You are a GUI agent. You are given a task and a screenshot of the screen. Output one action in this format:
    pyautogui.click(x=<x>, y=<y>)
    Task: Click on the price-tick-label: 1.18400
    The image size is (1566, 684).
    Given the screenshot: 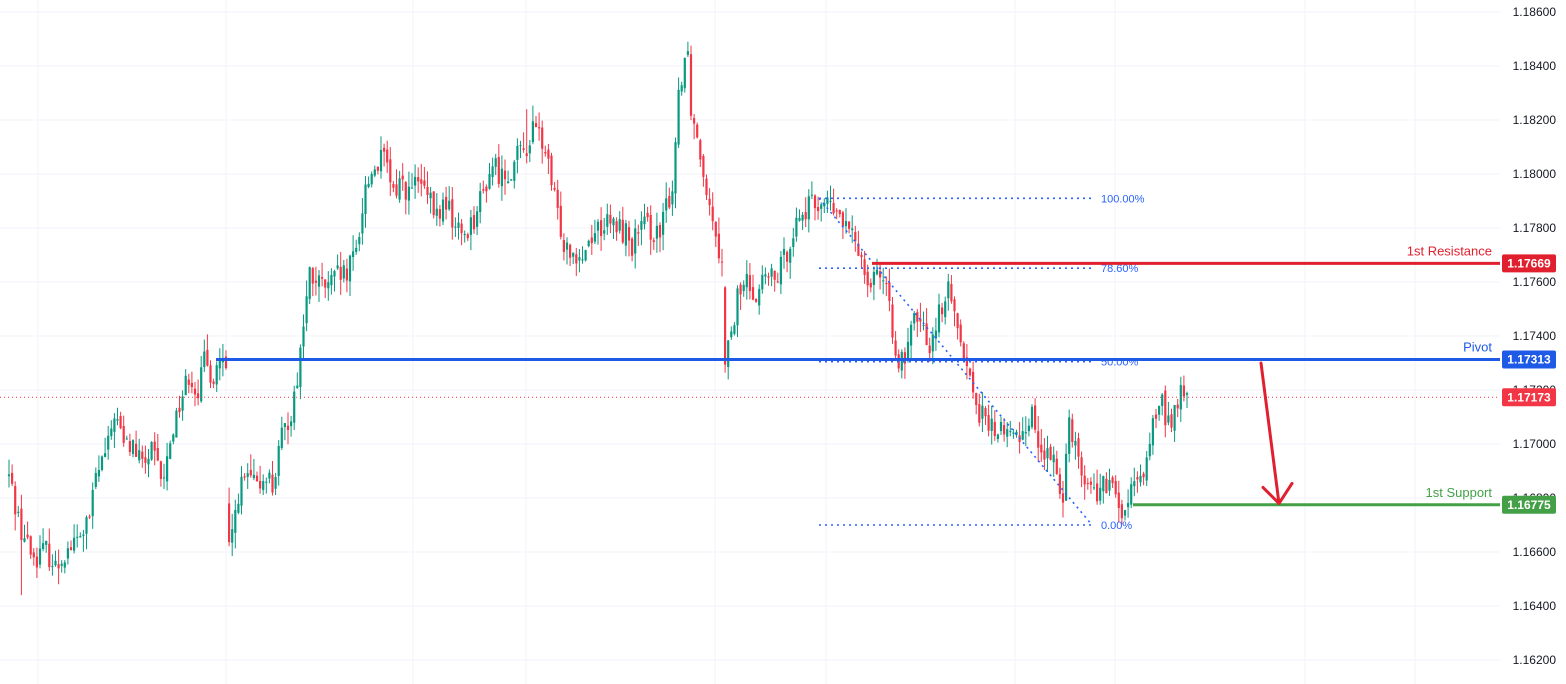 What is the action you would take?
    pyautogui.click(x=1535, y=66)
    